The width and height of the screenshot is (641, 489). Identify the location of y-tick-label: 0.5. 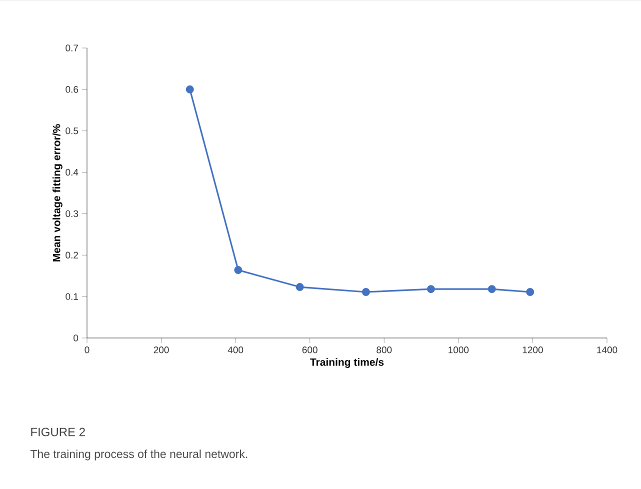
(72, 130).